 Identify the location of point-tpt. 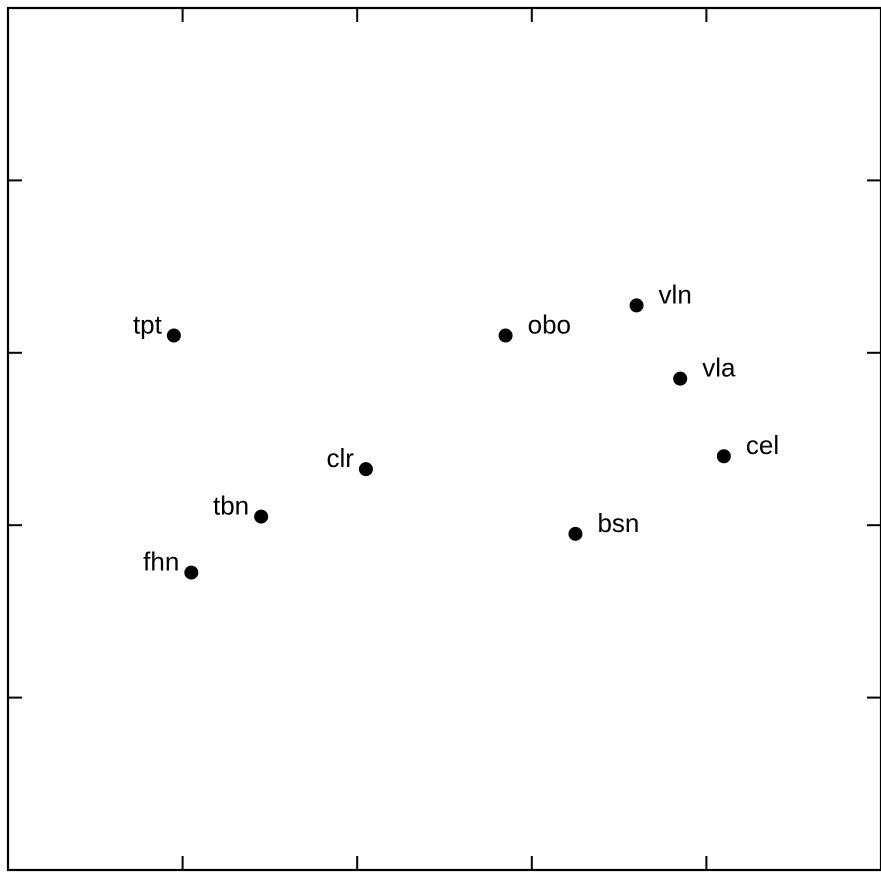
(173, 335).